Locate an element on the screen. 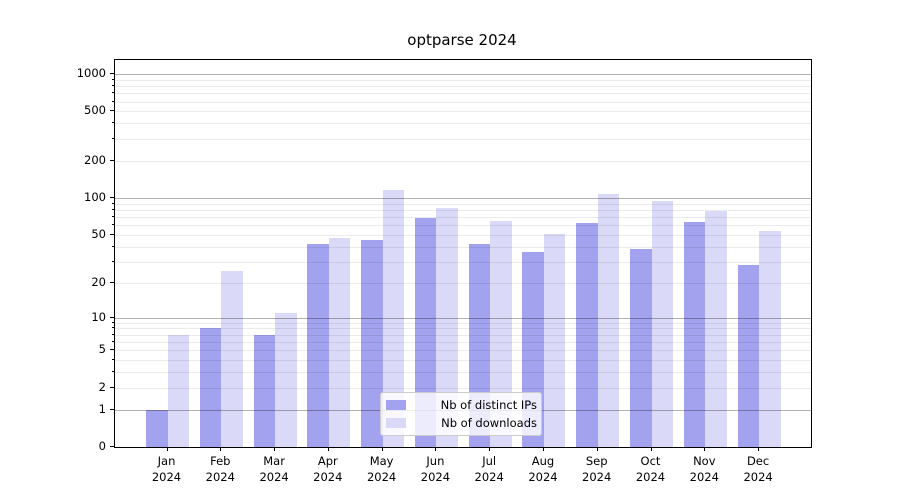 This screenshot has height=500, width=900. y-tick-label: 2 is located at coordinates (102, 386).